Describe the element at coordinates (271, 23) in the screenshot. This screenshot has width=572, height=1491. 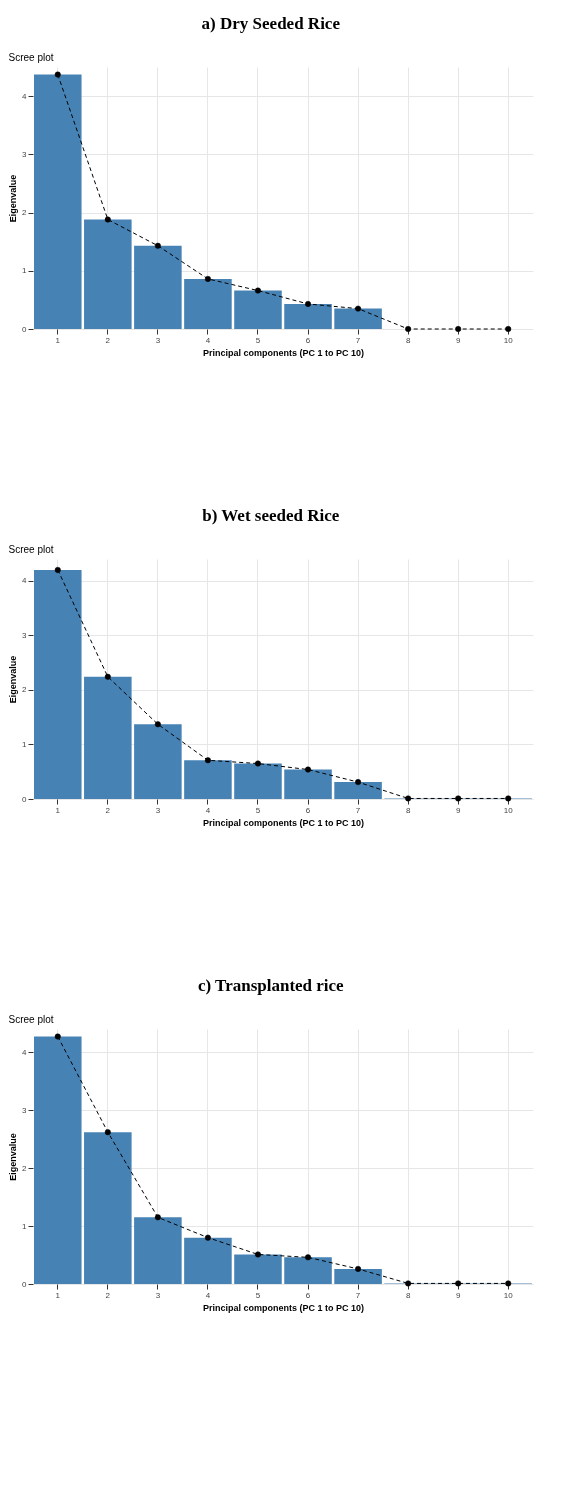
I see `chart-title: a) Dry Seeded Rice` at that location.